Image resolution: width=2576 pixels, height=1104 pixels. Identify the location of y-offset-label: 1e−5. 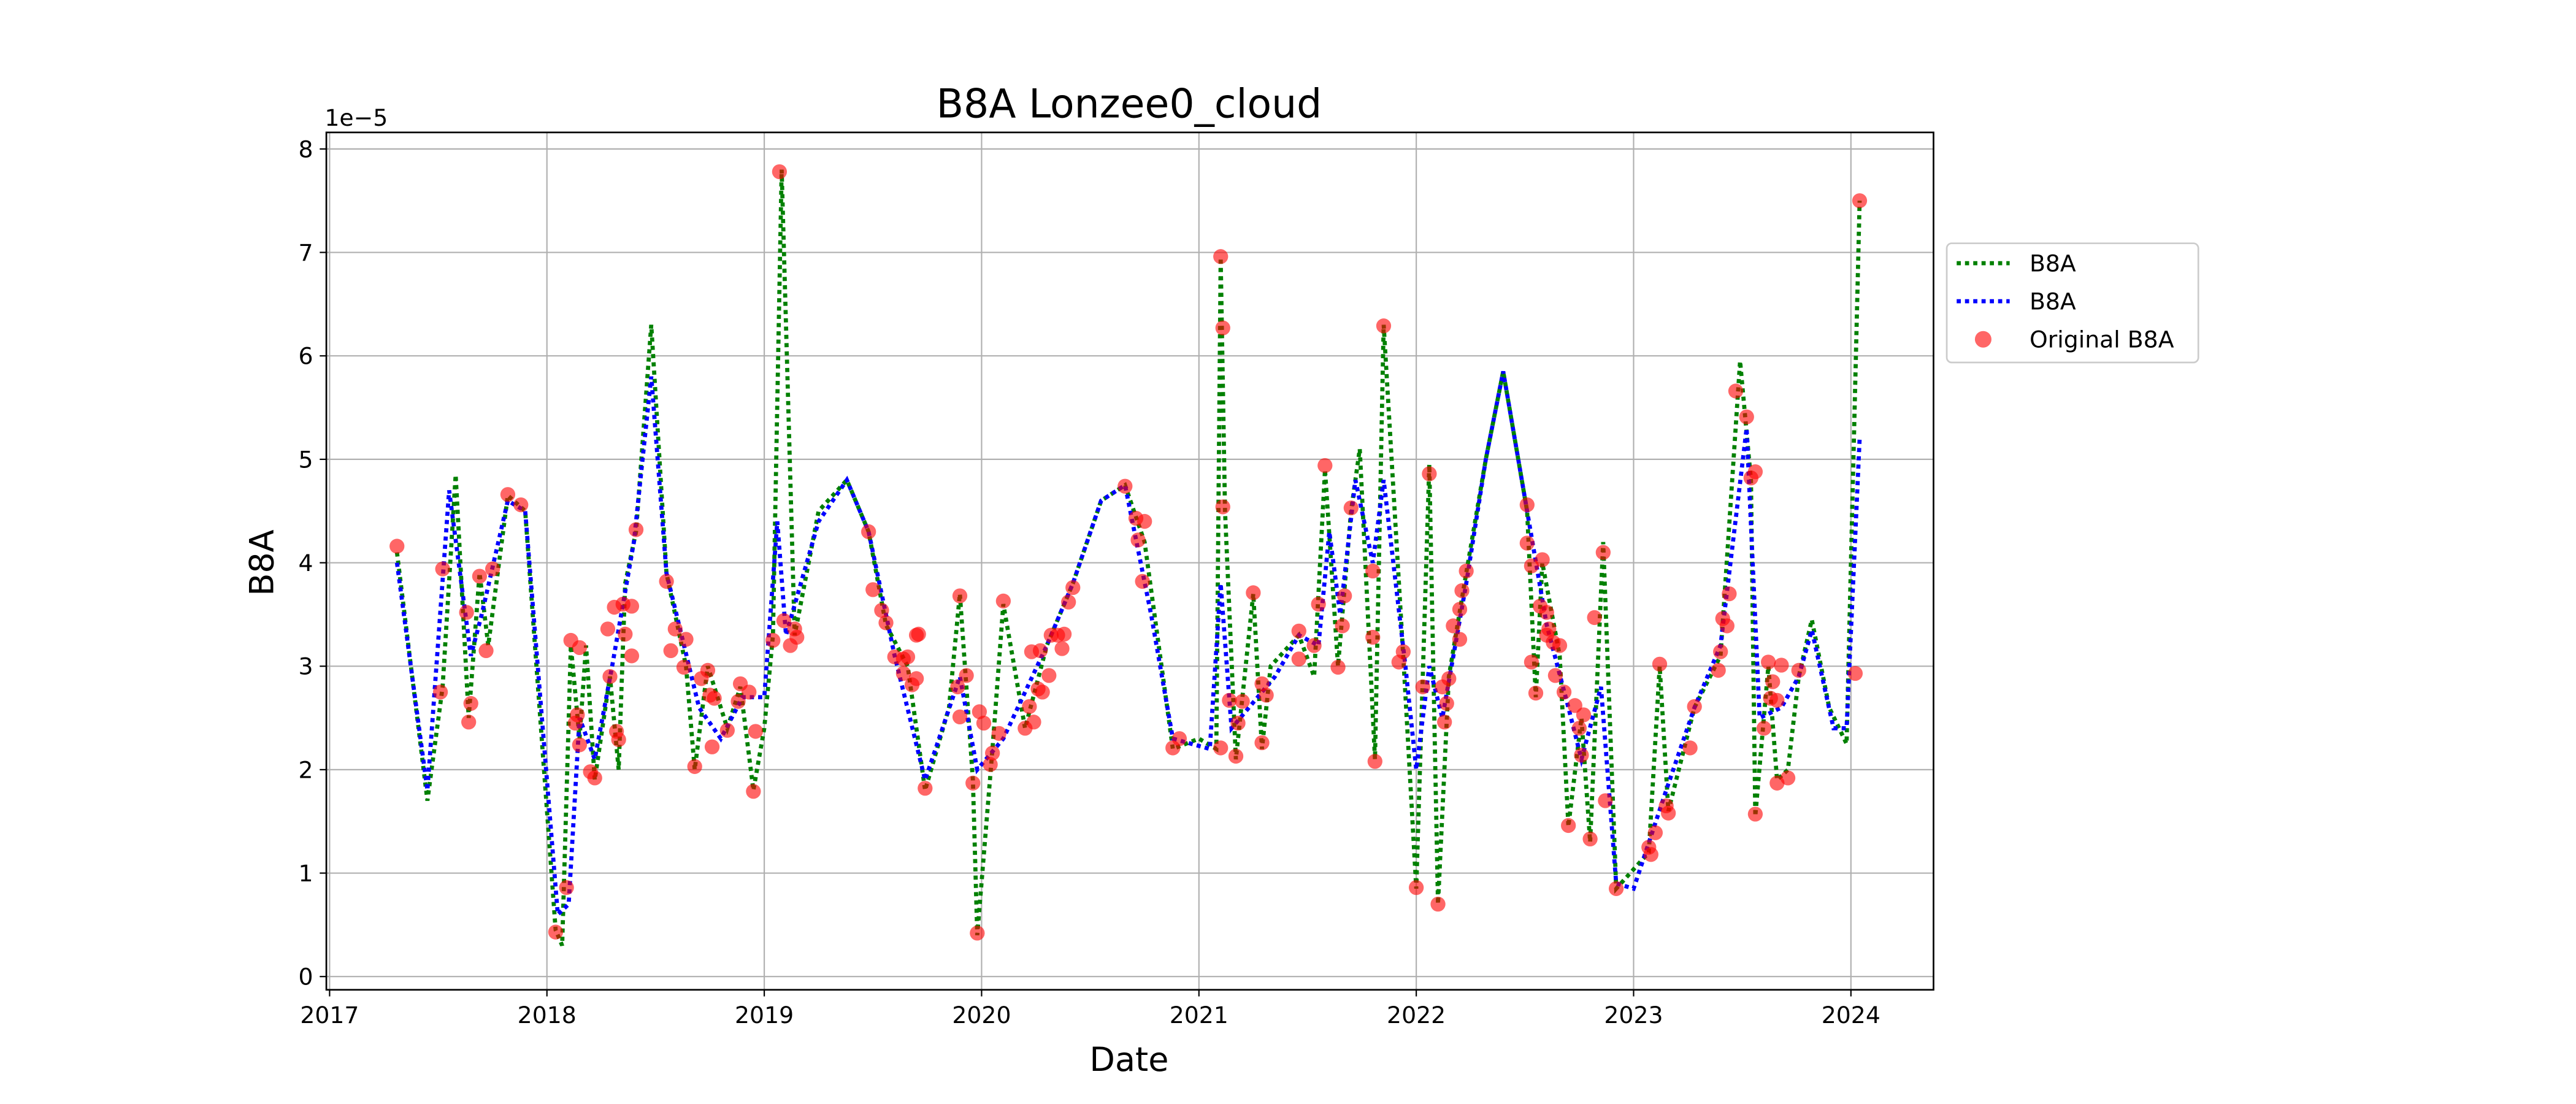
(356, 117).